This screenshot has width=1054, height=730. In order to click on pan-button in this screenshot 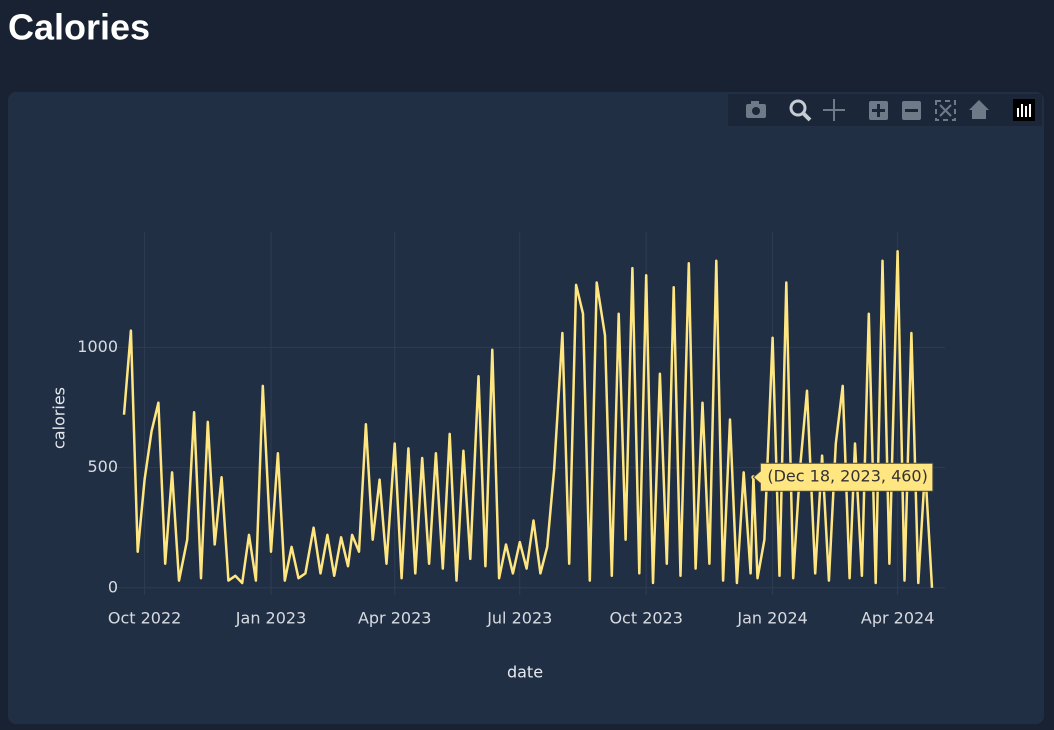, I will do `click(834, 110)`.